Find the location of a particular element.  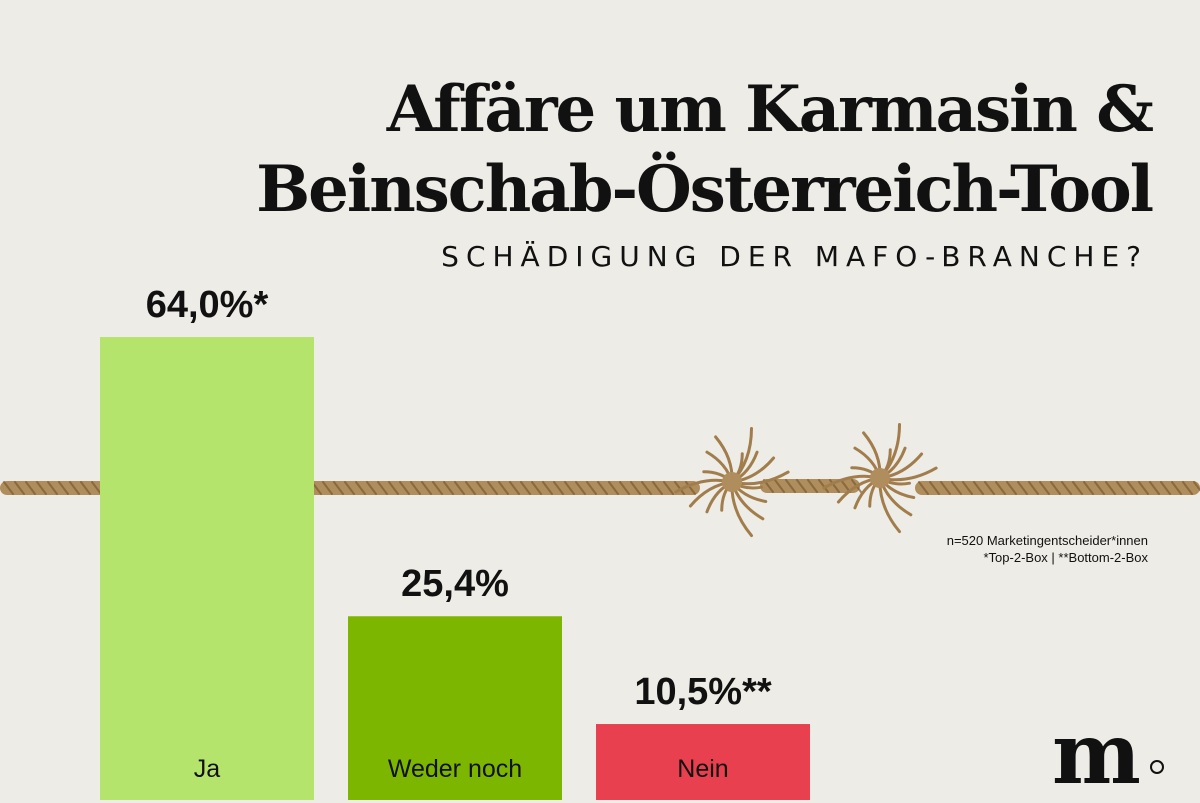

brand-logo: m is located at coordinates (1096, 753).